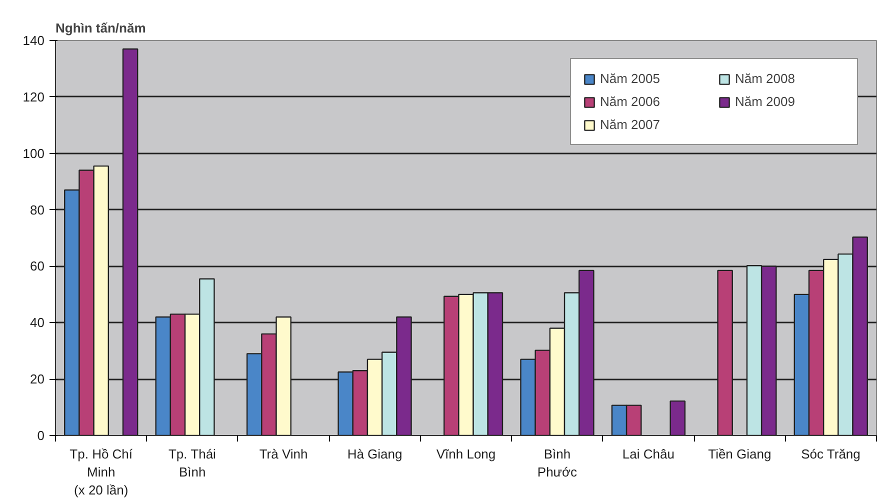 The image size is (883, 504). What do you see at coordinates (630, 124) in the screenshot?
I see `legend-label: Năm 2007` at bounding box center [630, 124].